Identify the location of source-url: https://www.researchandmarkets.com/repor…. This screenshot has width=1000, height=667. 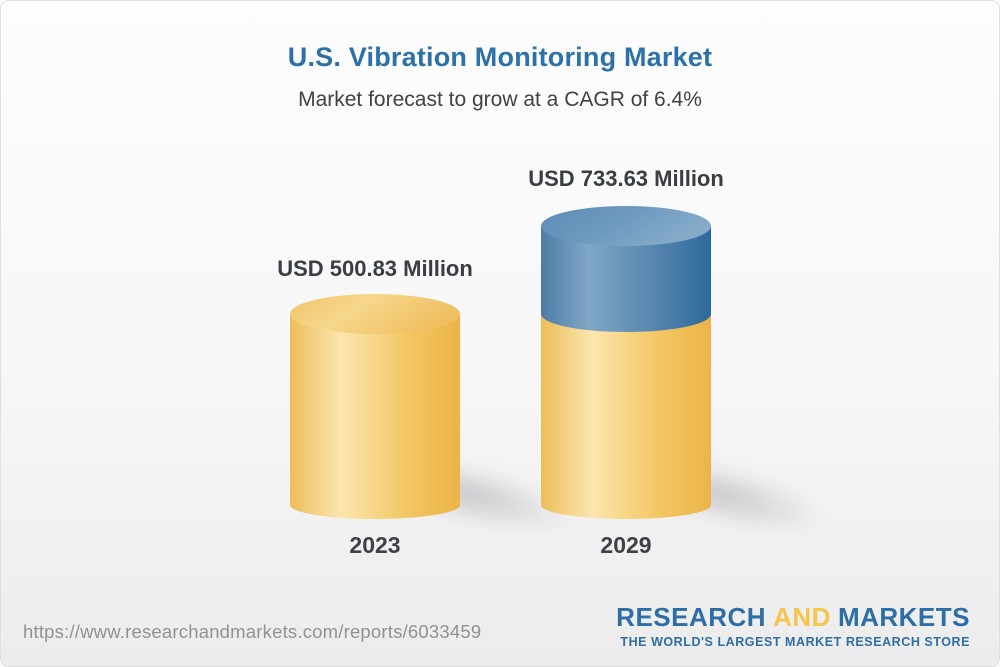
(252, 631).